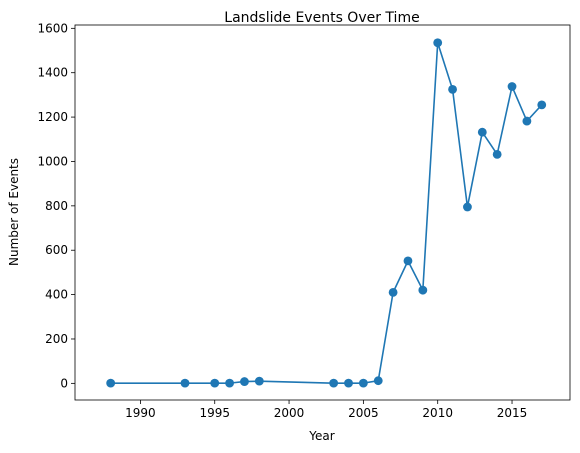 This screenshot has height=453, width=580. I want to click on x-tick-label: 1990, so click(140, 413).